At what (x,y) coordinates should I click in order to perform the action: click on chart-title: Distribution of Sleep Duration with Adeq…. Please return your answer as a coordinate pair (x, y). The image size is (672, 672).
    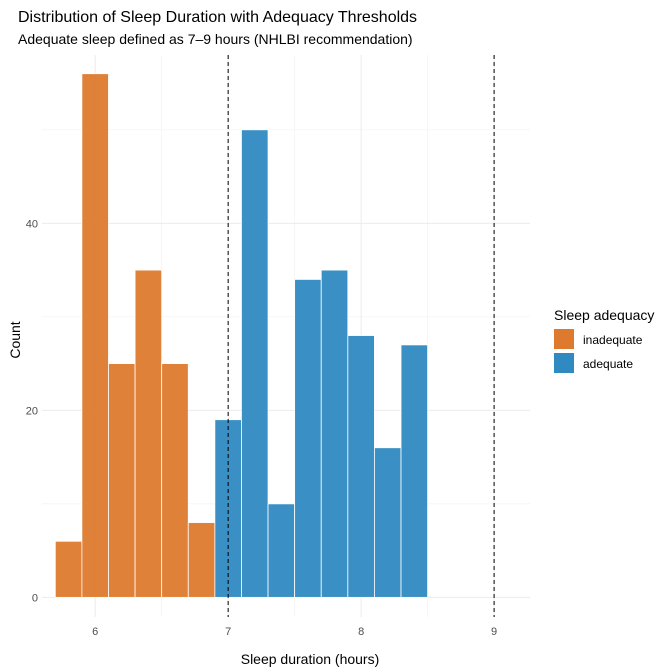
    Looking at the image, I should click on (217, 17).